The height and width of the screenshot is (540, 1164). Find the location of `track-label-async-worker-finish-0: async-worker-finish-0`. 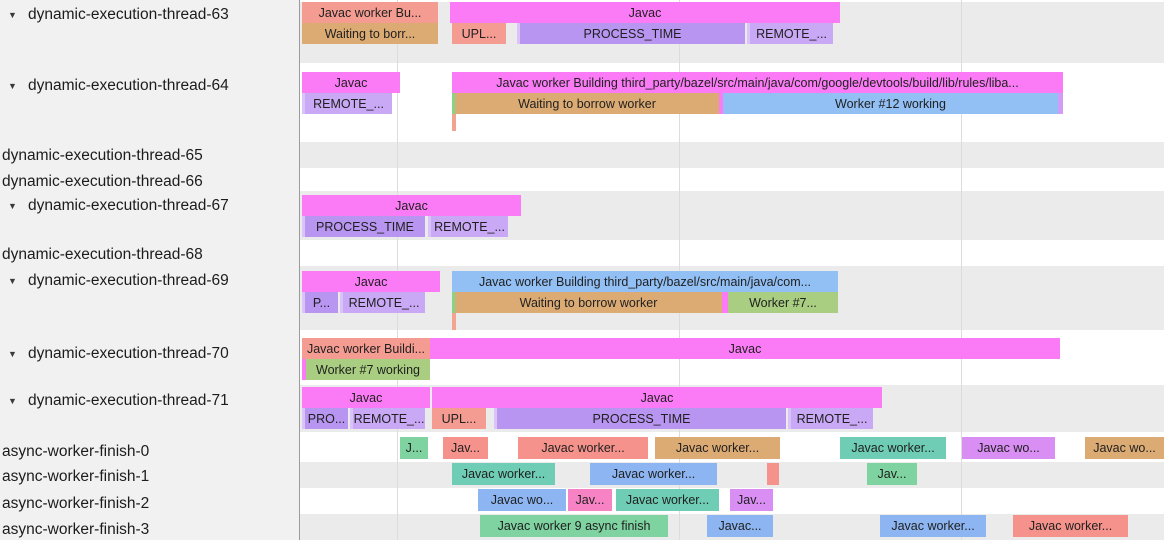

track-label-async-worker-finish-0: async-worker-finish-0 is located at coordinates (74, 452).